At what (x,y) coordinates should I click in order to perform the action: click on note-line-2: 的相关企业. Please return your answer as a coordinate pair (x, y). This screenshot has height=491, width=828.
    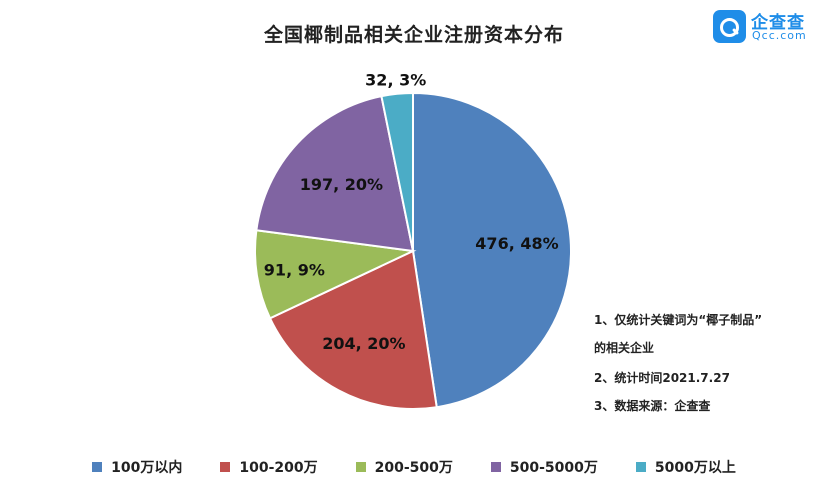
    Looking at the image, I should click on (624, 348).